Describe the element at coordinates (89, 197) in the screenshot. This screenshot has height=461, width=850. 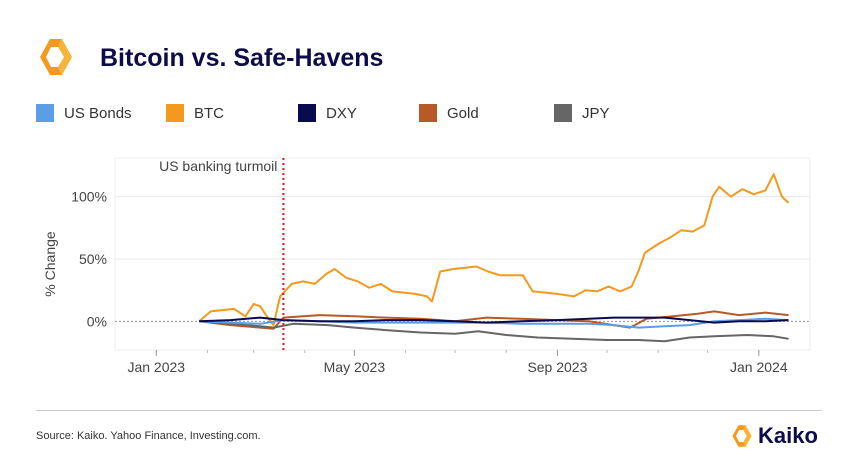
I see `y-tick-label: 100%` at that location.